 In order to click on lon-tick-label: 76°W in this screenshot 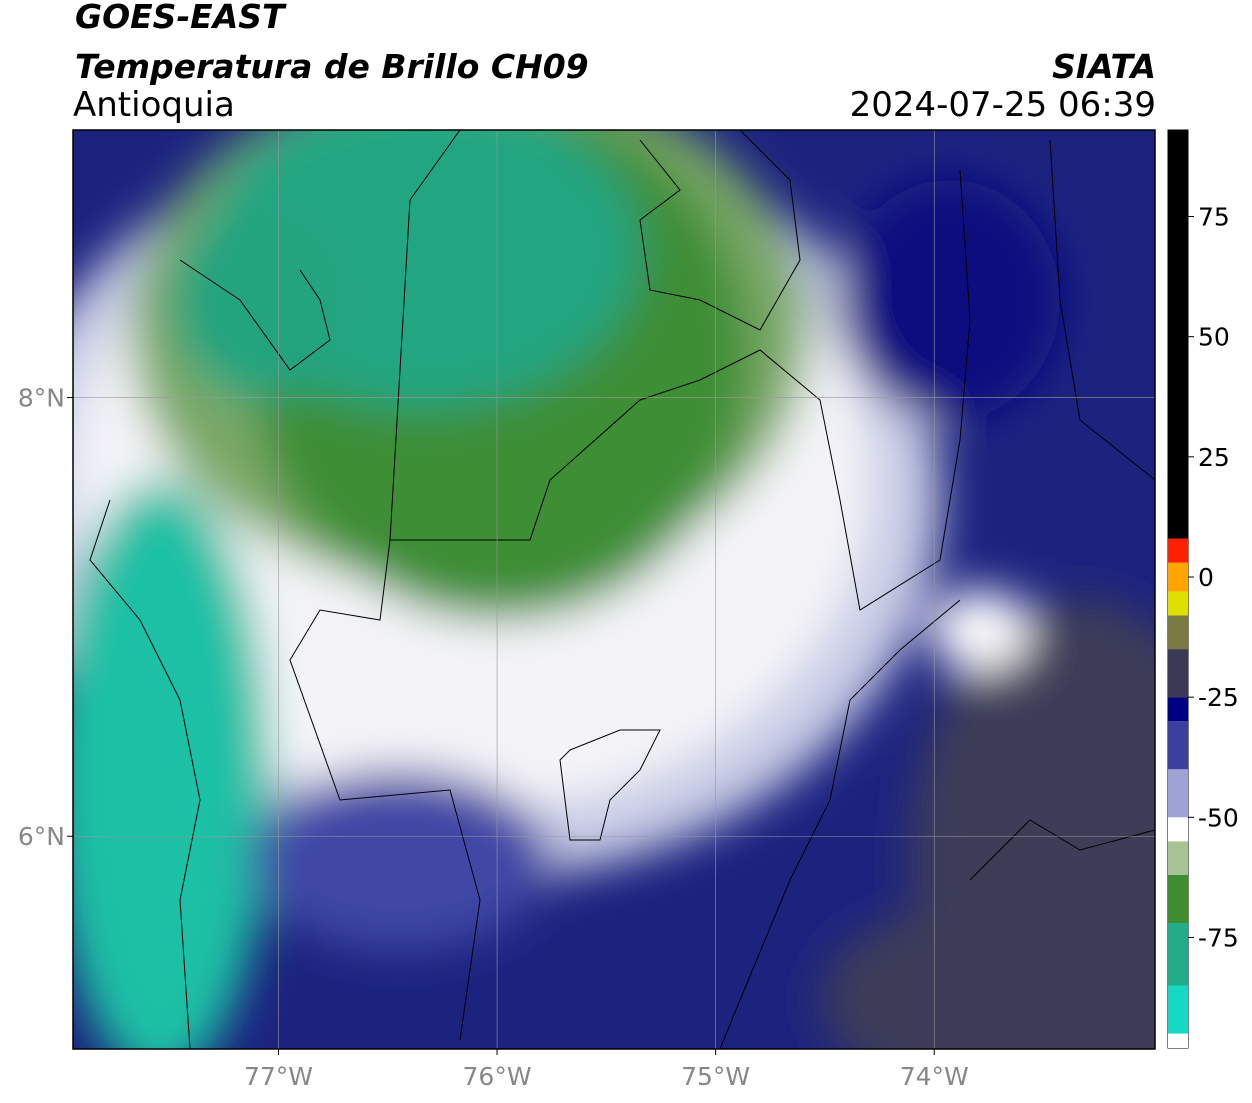, I will do `click(497, 1076)`.